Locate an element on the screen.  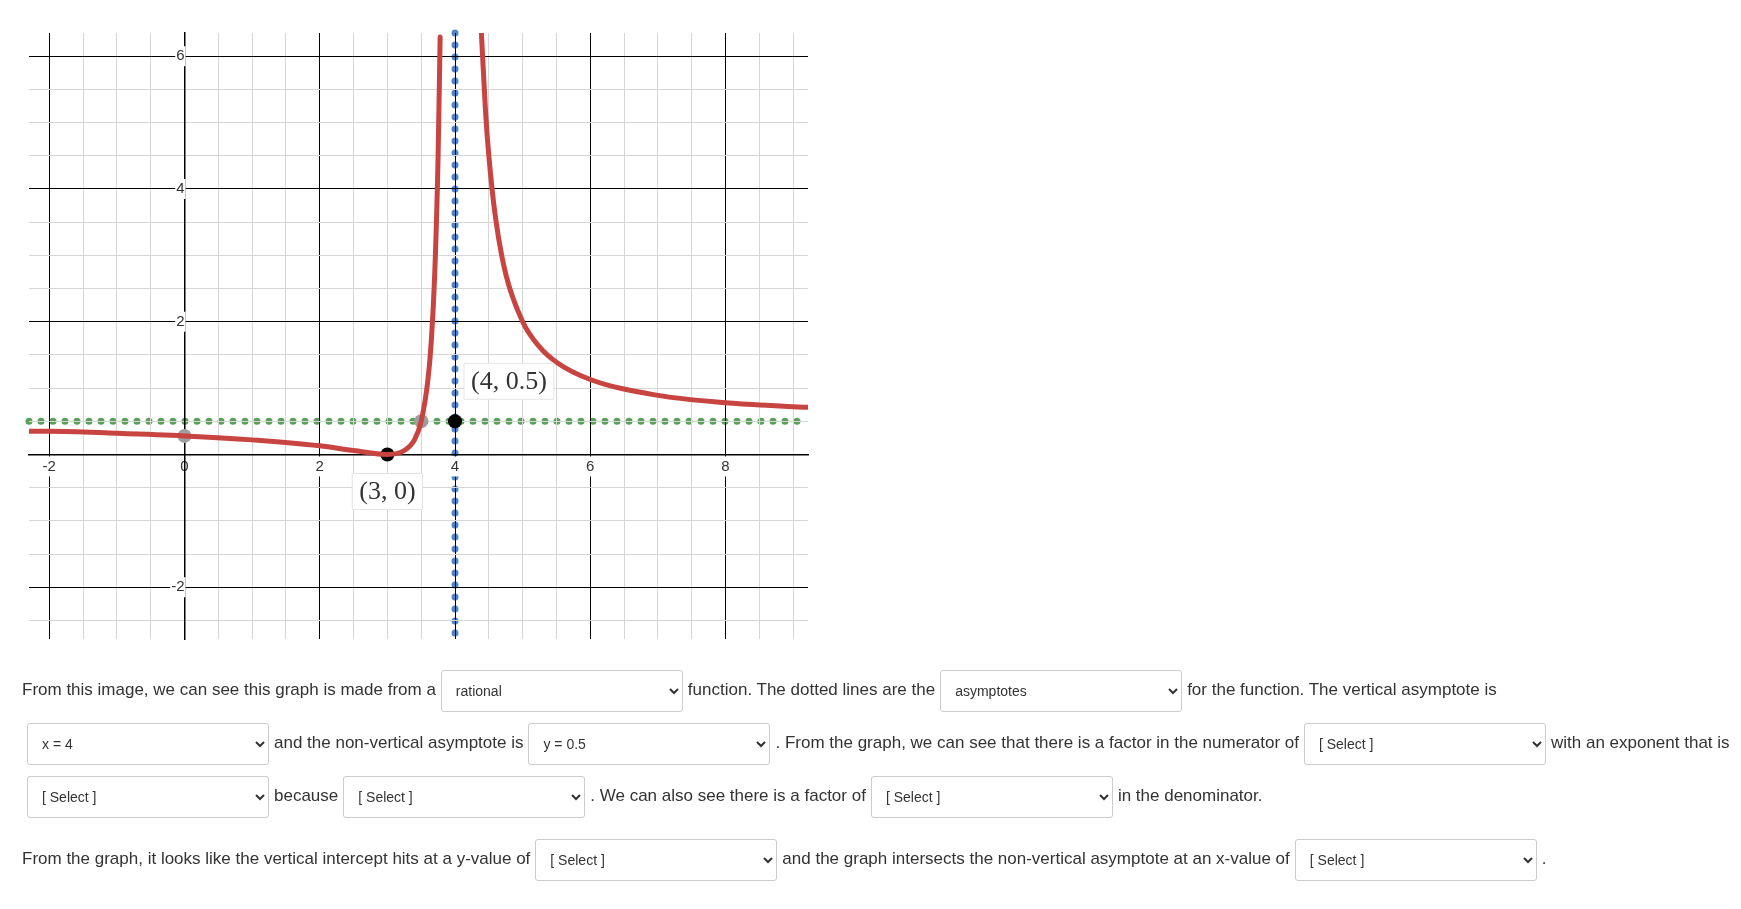
y-tick-label: -2 is located at coordinates (178, 586).